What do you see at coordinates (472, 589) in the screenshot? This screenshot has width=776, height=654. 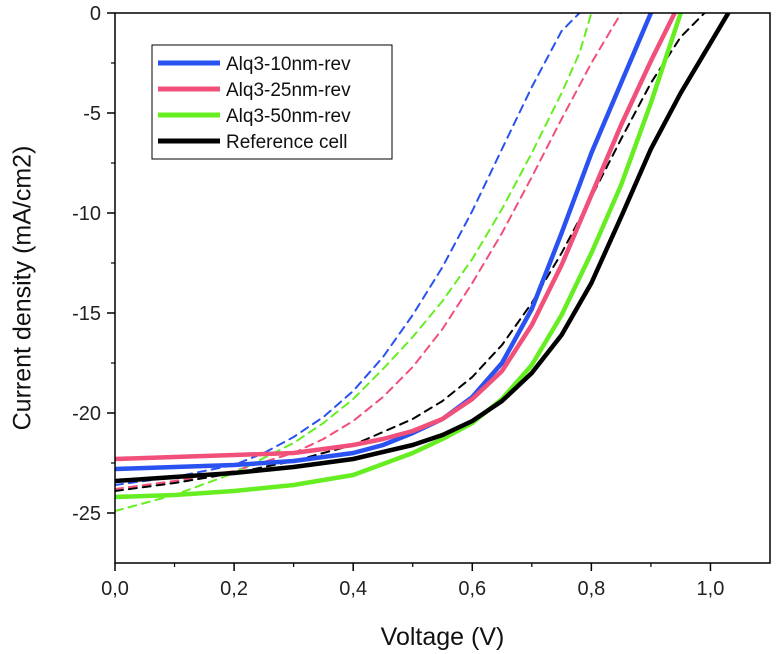 I see `x-tick-label: 0,6` at bounding box center [472, 589].